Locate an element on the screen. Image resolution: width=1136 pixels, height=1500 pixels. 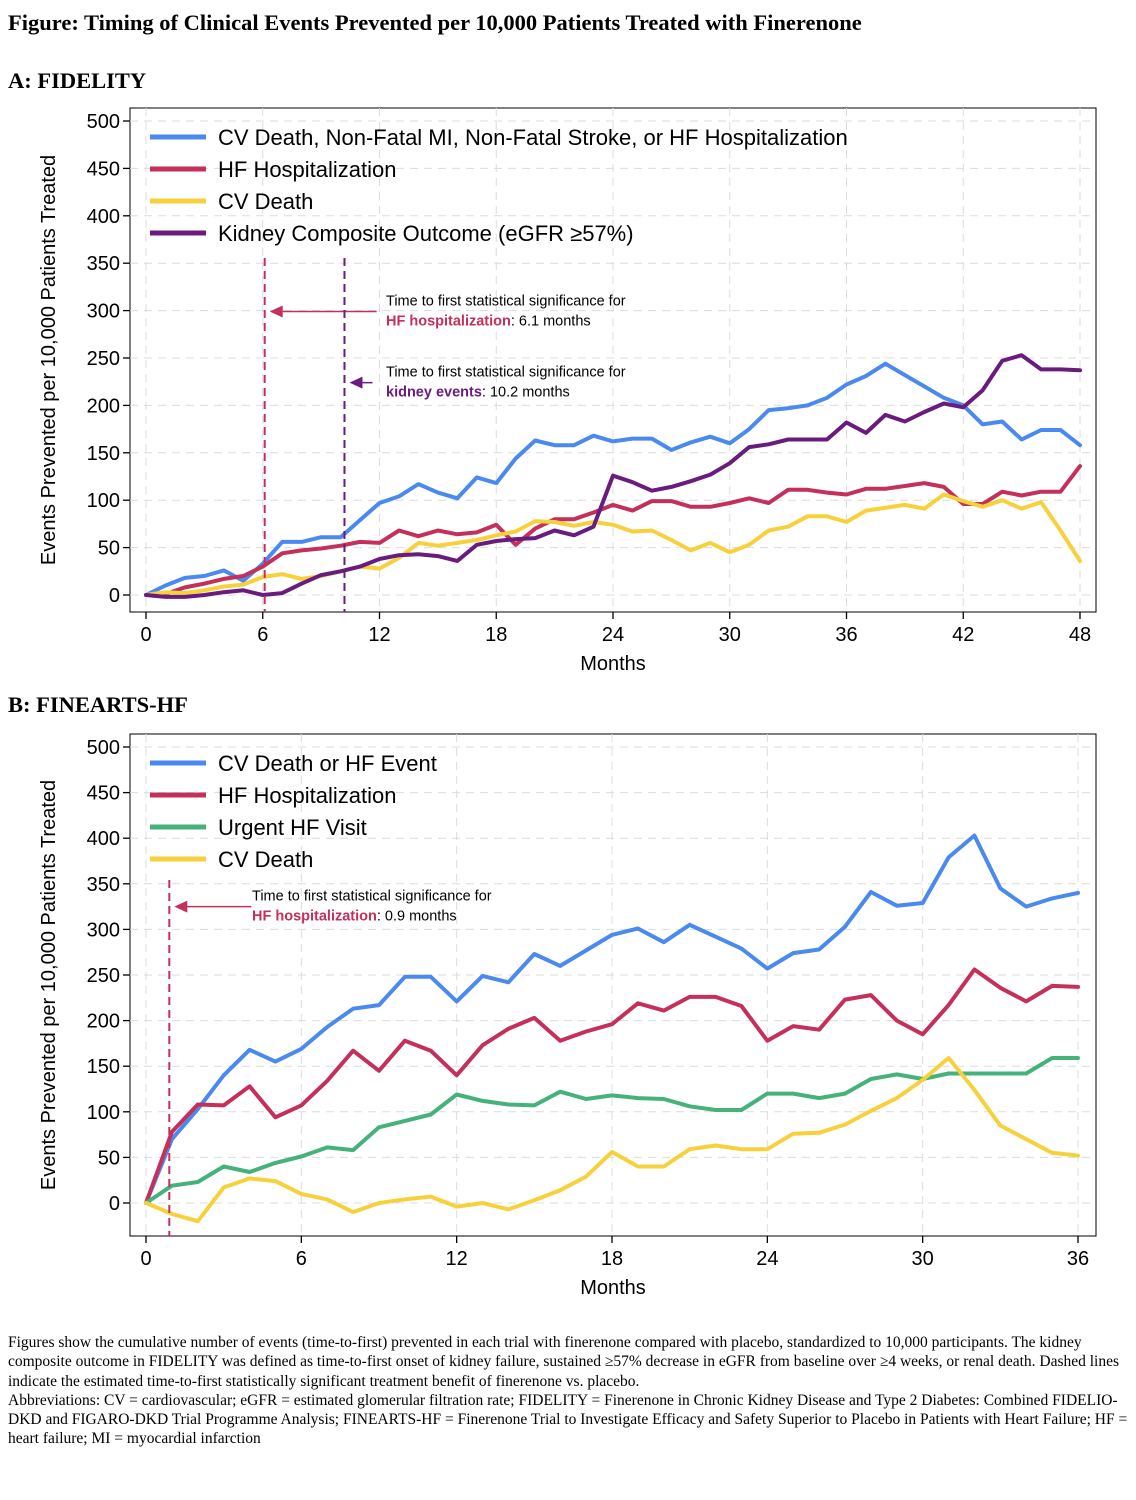
panel-b-label: B: FINEARTS-HF is located at coordinates (98, 704).